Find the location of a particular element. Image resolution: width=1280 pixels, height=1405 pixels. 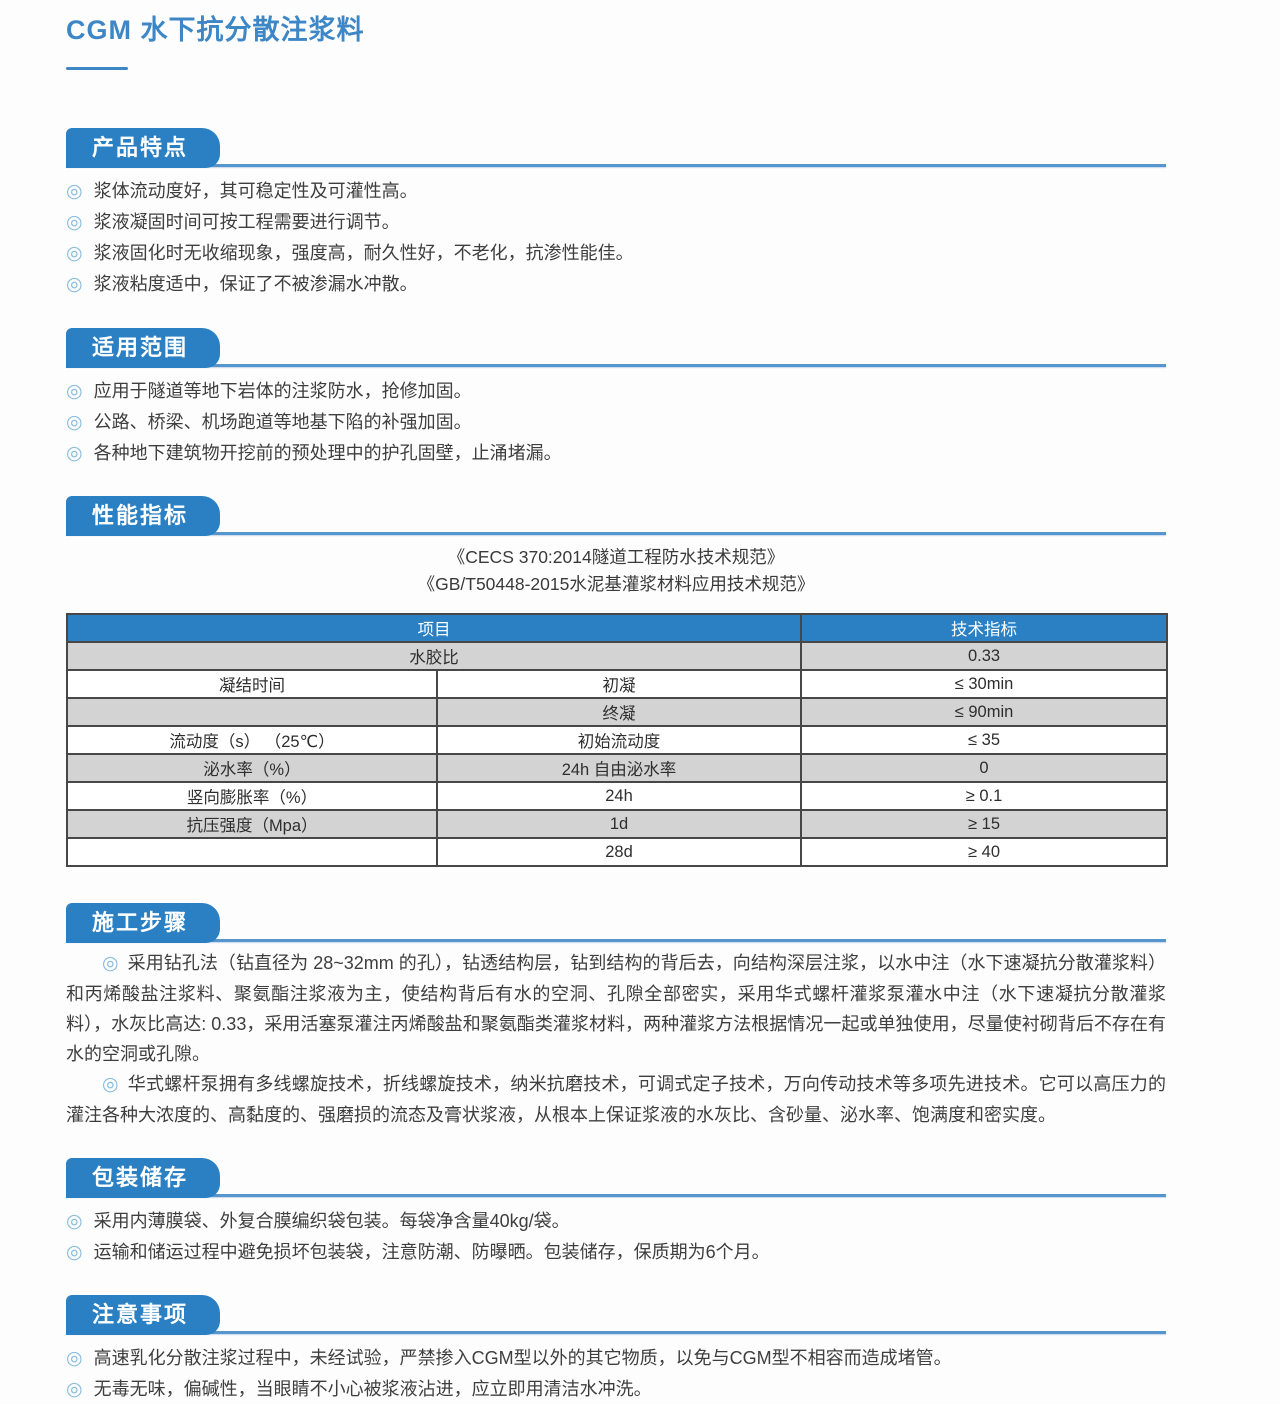

list-item-text: 浆体流动度好，其可稳定性及可灌性高。 is located at coordinates (255, 191).